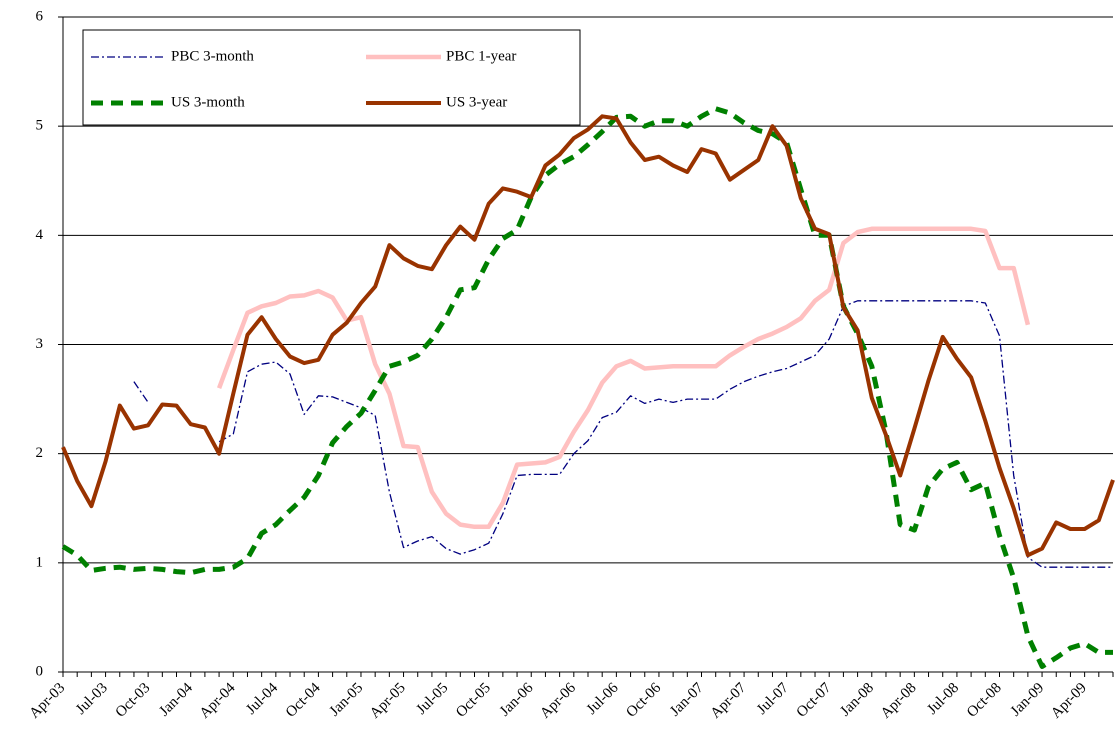 Image resolution: width=1117 pixels, height=756 pixels. Describe the element at coordinates (176, 700) in the screenshot. I see `x-tick-label: Jan-04` at that location.